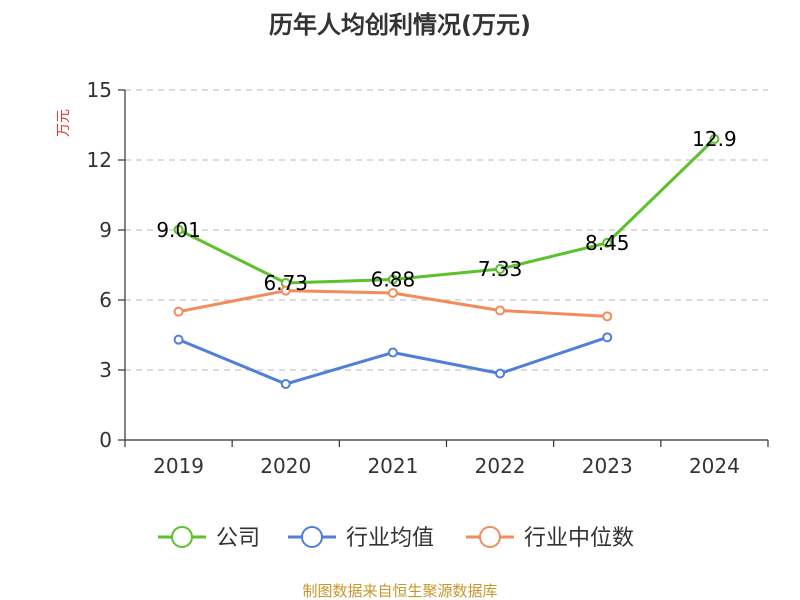  Describe the element at coordinates (392, 466) in the screenshot. I see `x-tick-label: 2021` at that location.